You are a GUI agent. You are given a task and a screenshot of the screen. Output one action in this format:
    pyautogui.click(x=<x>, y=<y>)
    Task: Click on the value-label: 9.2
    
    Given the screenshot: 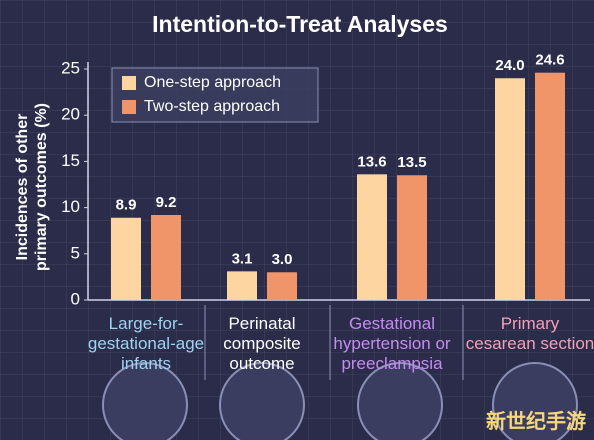 What is the action you would take?
    pyautogui.click(x=166, y=202)
    